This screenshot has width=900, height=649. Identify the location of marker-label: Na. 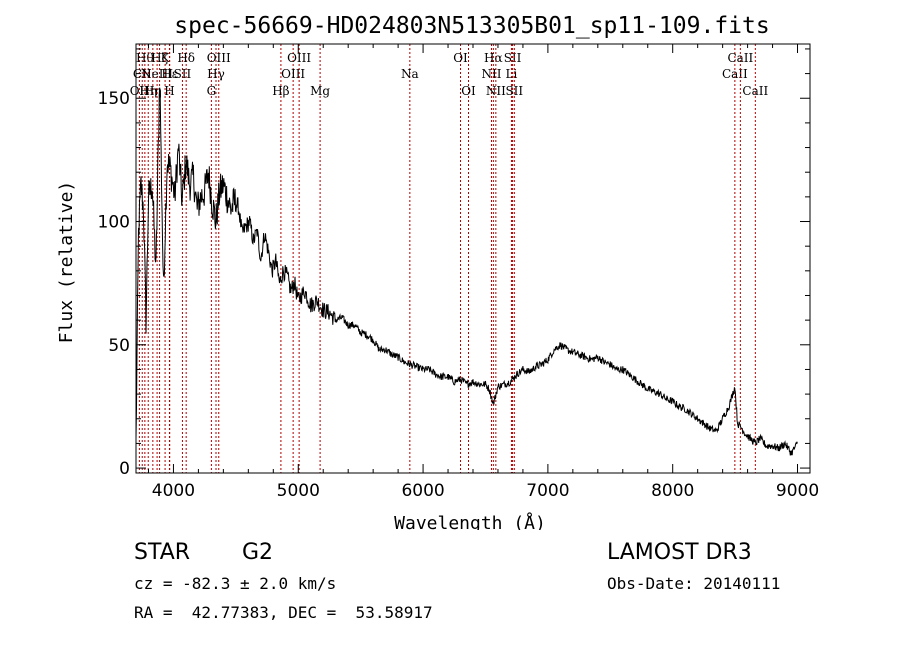
(410, 74).